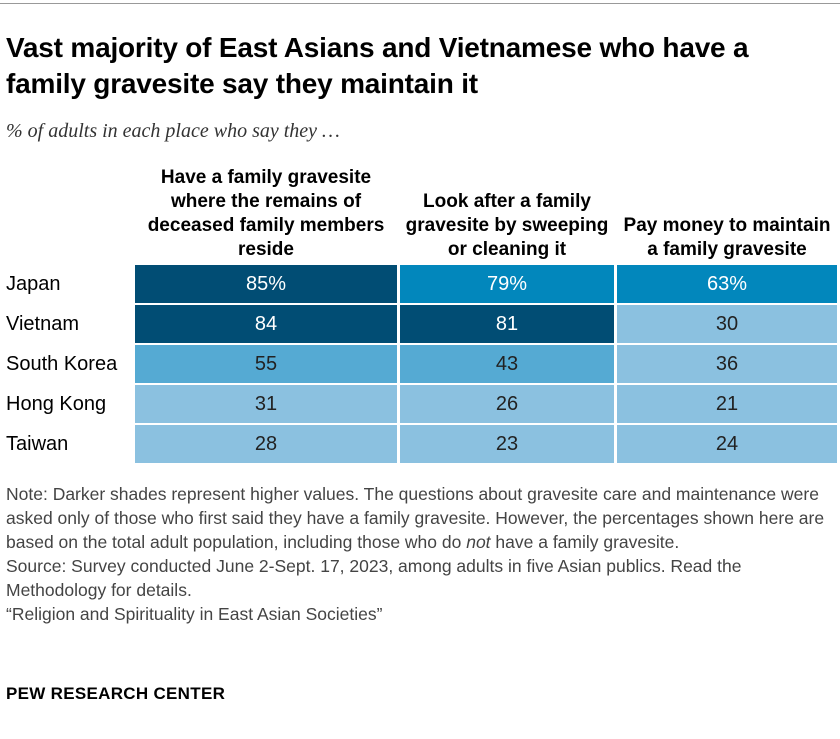 This screenshot has width=840, height=739. I want to click on heatmap-cell: 79%, so click(507, 284).